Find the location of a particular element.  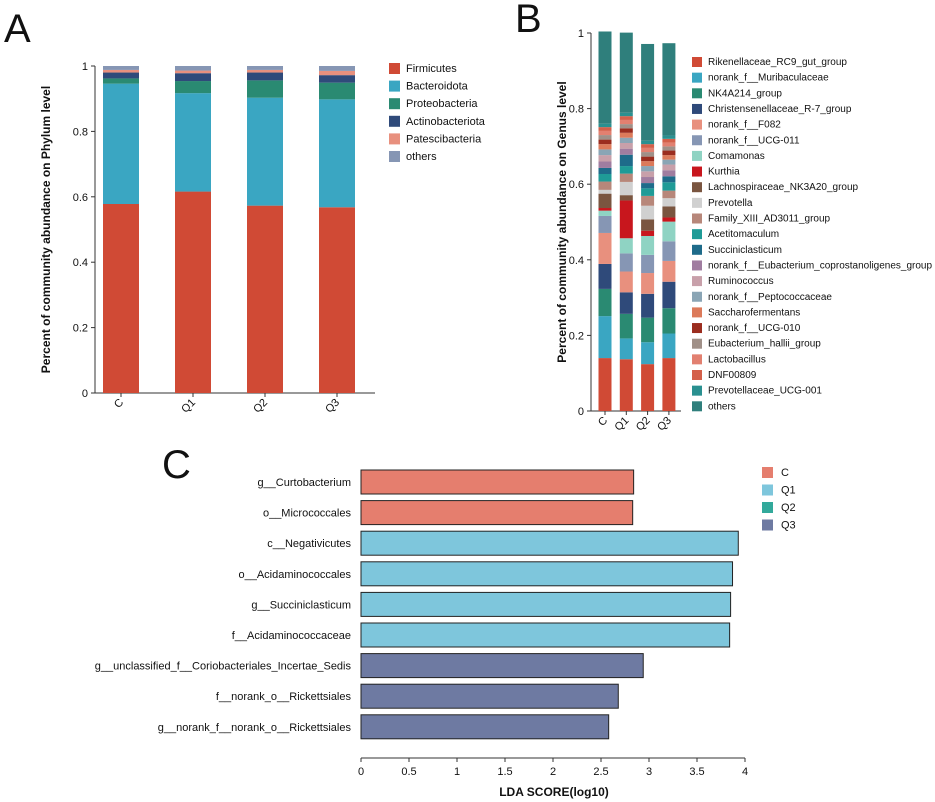

legend-label: norank_f__Muribaculaceae is located at coordinates (768, 78).